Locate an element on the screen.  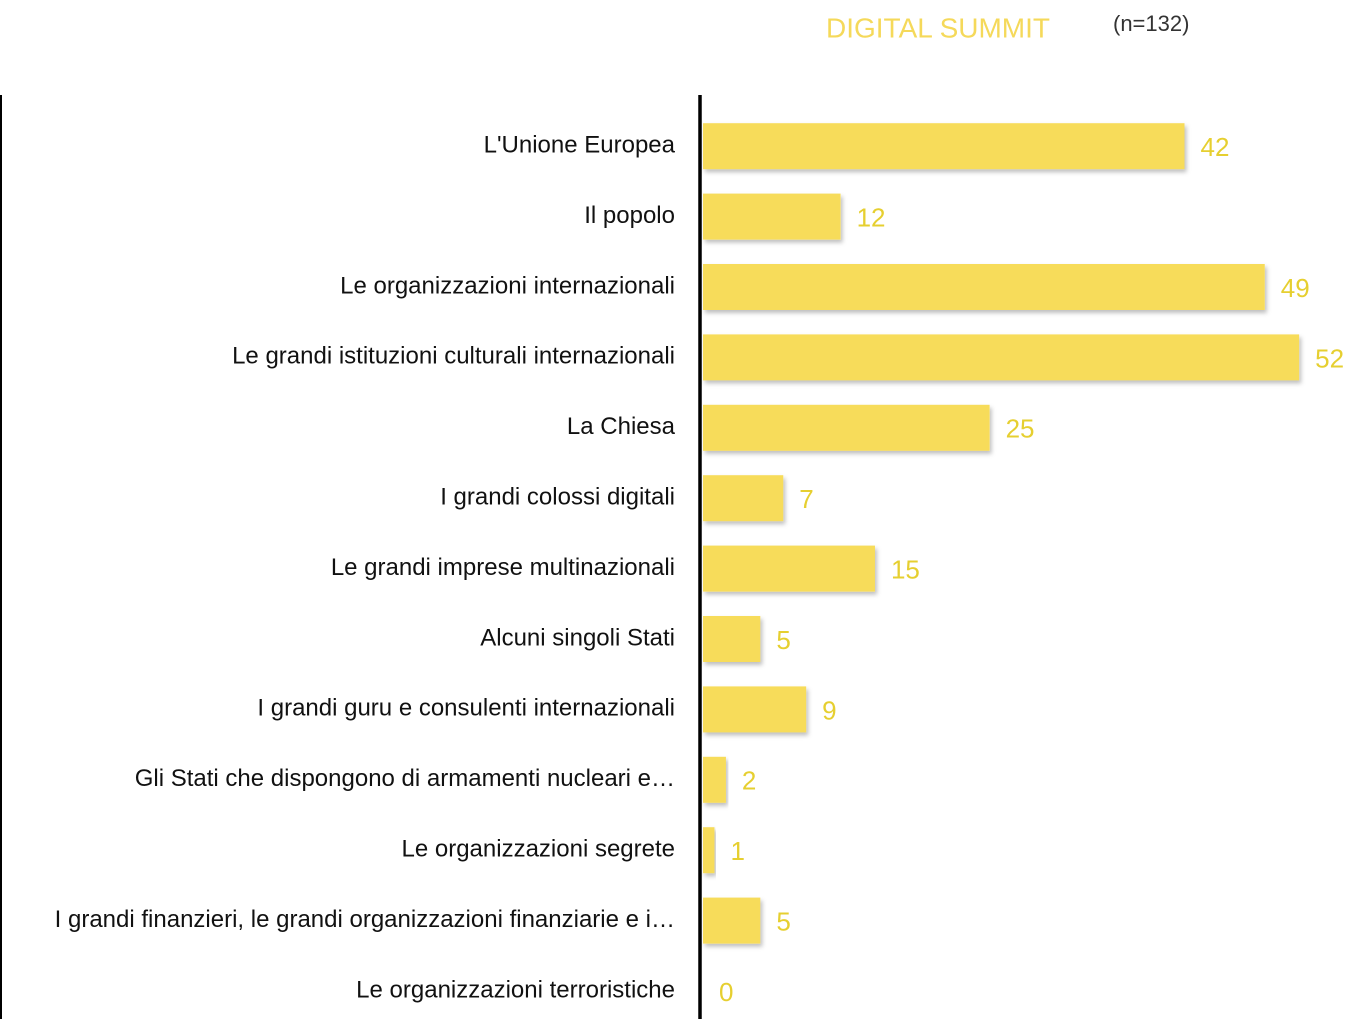
category-label: I grandi colossi digitali is located at coordinates (557, 497).